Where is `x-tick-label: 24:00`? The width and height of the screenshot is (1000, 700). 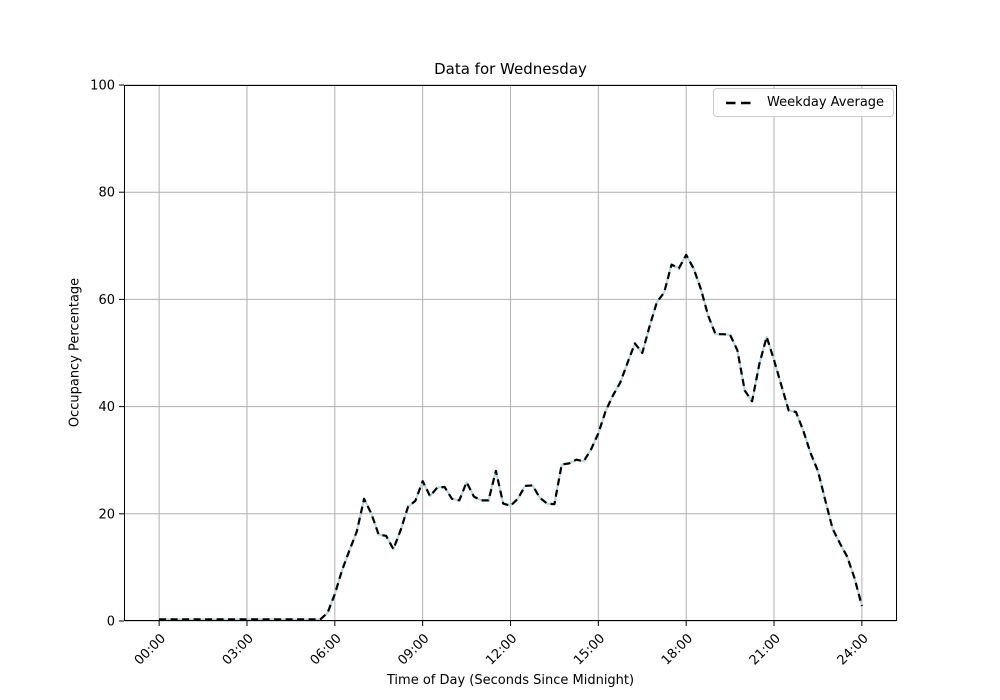 x-tick-label: 24:00 is located at coordinates (853, 649).